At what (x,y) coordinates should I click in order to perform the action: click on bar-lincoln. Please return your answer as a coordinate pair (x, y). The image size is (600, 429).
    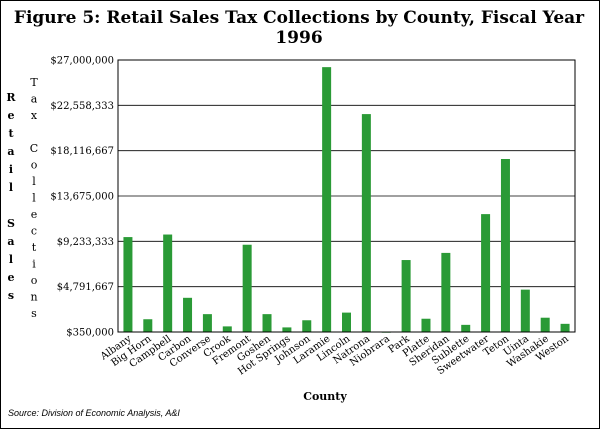
    Looking at the image, I should click on (346, 322).